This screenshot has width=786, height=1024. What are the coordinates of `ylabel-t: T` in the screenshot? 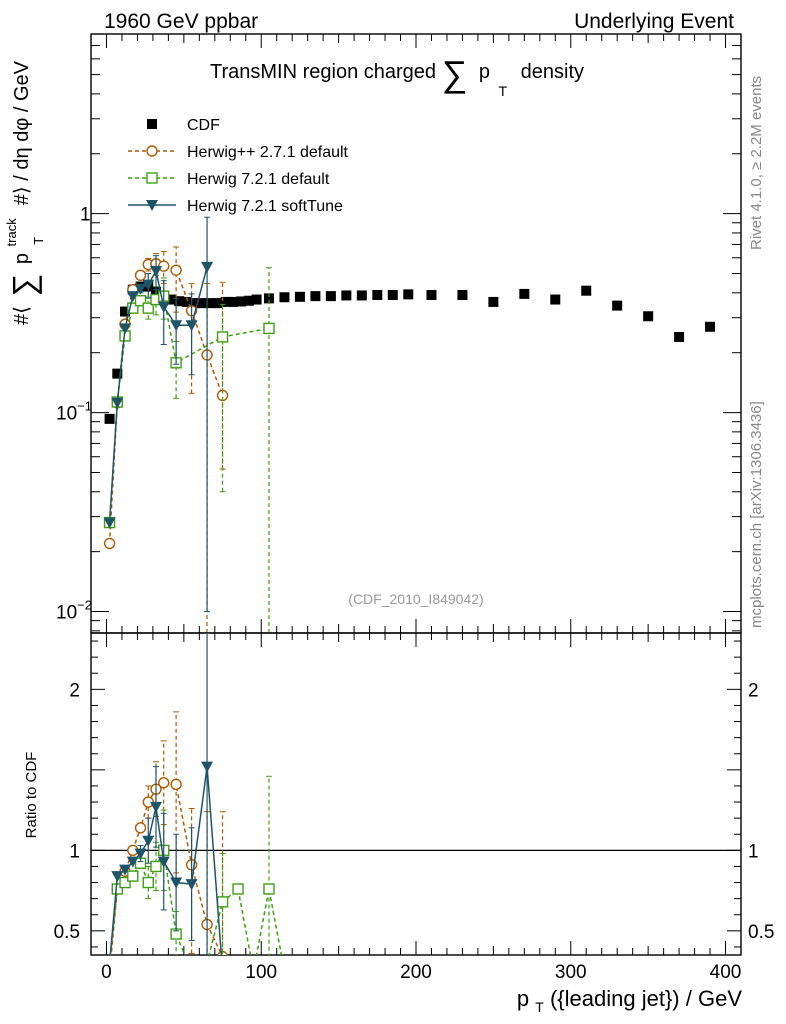 It's located at (38, 241).